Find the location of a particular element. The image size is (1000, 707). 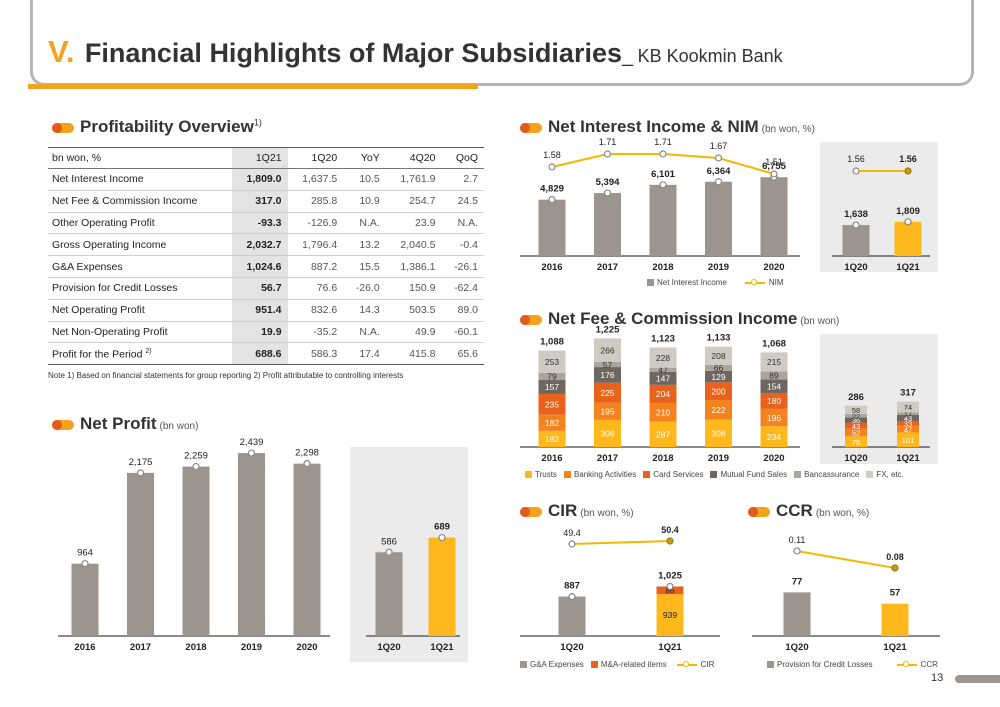

bar-value-label: 6,101 is located at coordinates (663, 174).